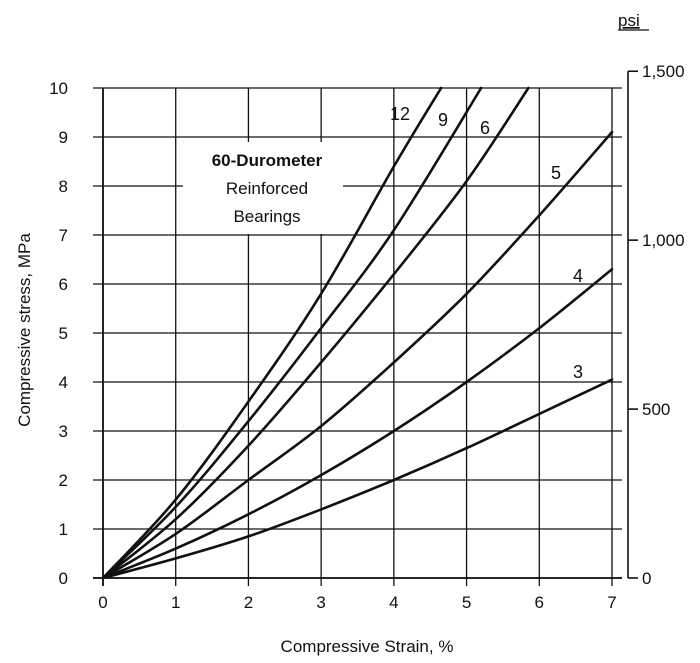 This screenshot has height=663, width=700. What do you see at coordinates (611, 602) in the screenshot?
I see `x-tick-label: 7` at bounding box center [611, 602].